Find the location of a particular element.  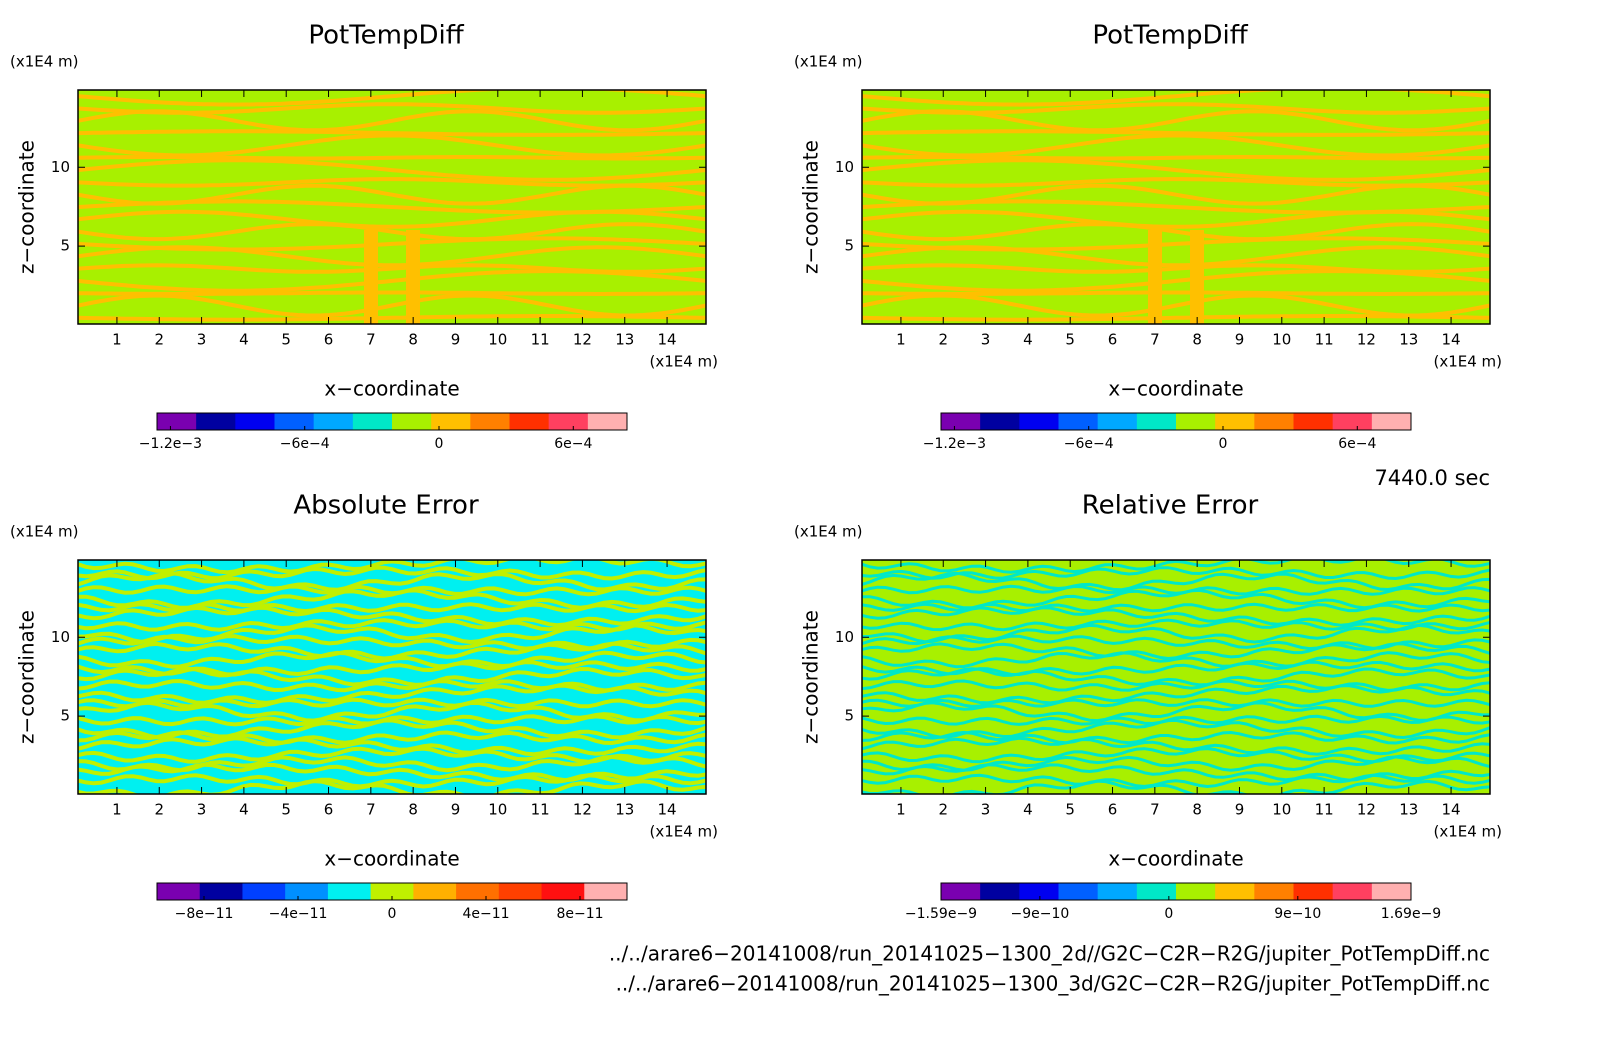

panel-title: Relative Error is located at coordinates (1170, 506).